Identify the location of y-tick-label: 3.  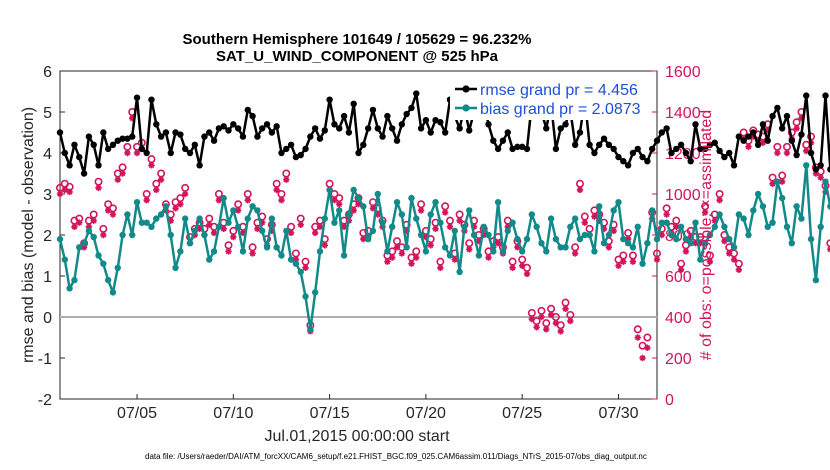
(47, 195).